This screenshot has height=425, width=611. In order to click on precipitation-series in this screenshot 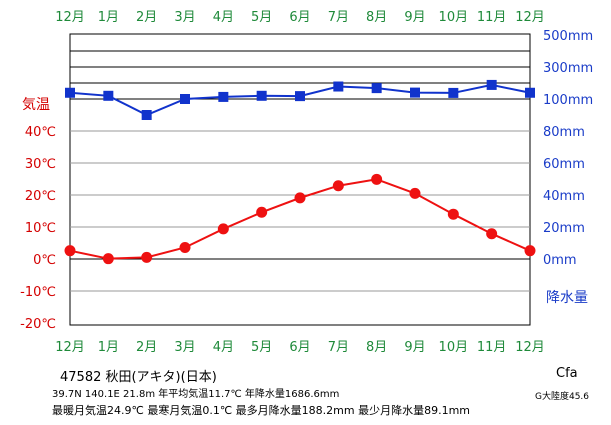, I will do `click(300, 99)`.